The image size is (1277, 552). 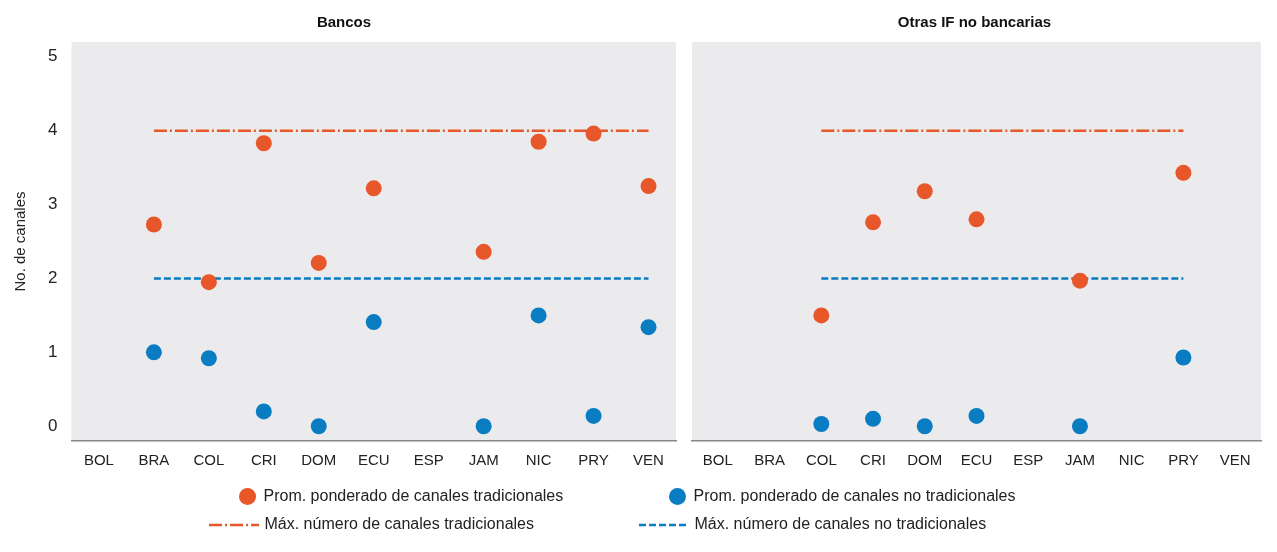 What do you see at coordinates (974, 22) in the screenshot?
I see `chart-title: Otras IF no bancarias` at bounding box center [974, 22].